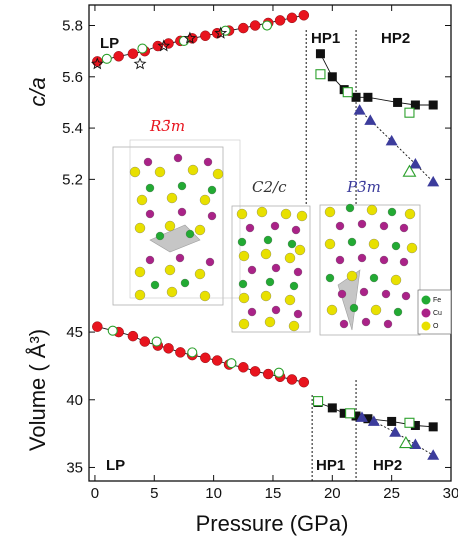  What do you see at coordinates (332, 493) in the screenshot?
I see `x-tick-label: 20` at bounding box center [332, 493].